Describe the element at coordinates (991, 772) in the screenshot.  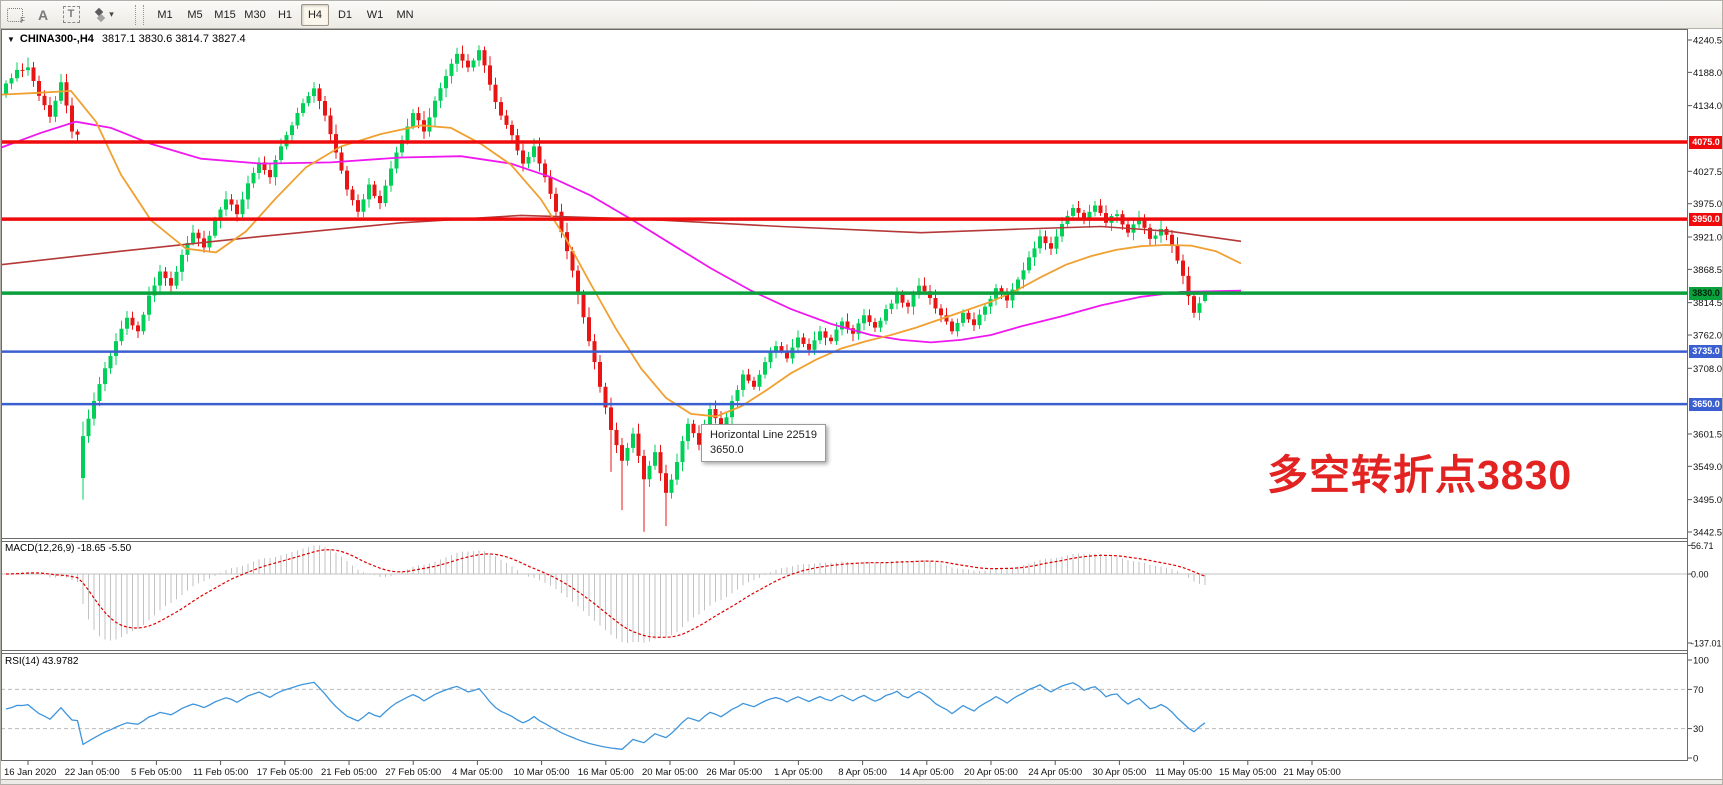
I see `x-axis-label: 20 Apr 05:00` at that location.